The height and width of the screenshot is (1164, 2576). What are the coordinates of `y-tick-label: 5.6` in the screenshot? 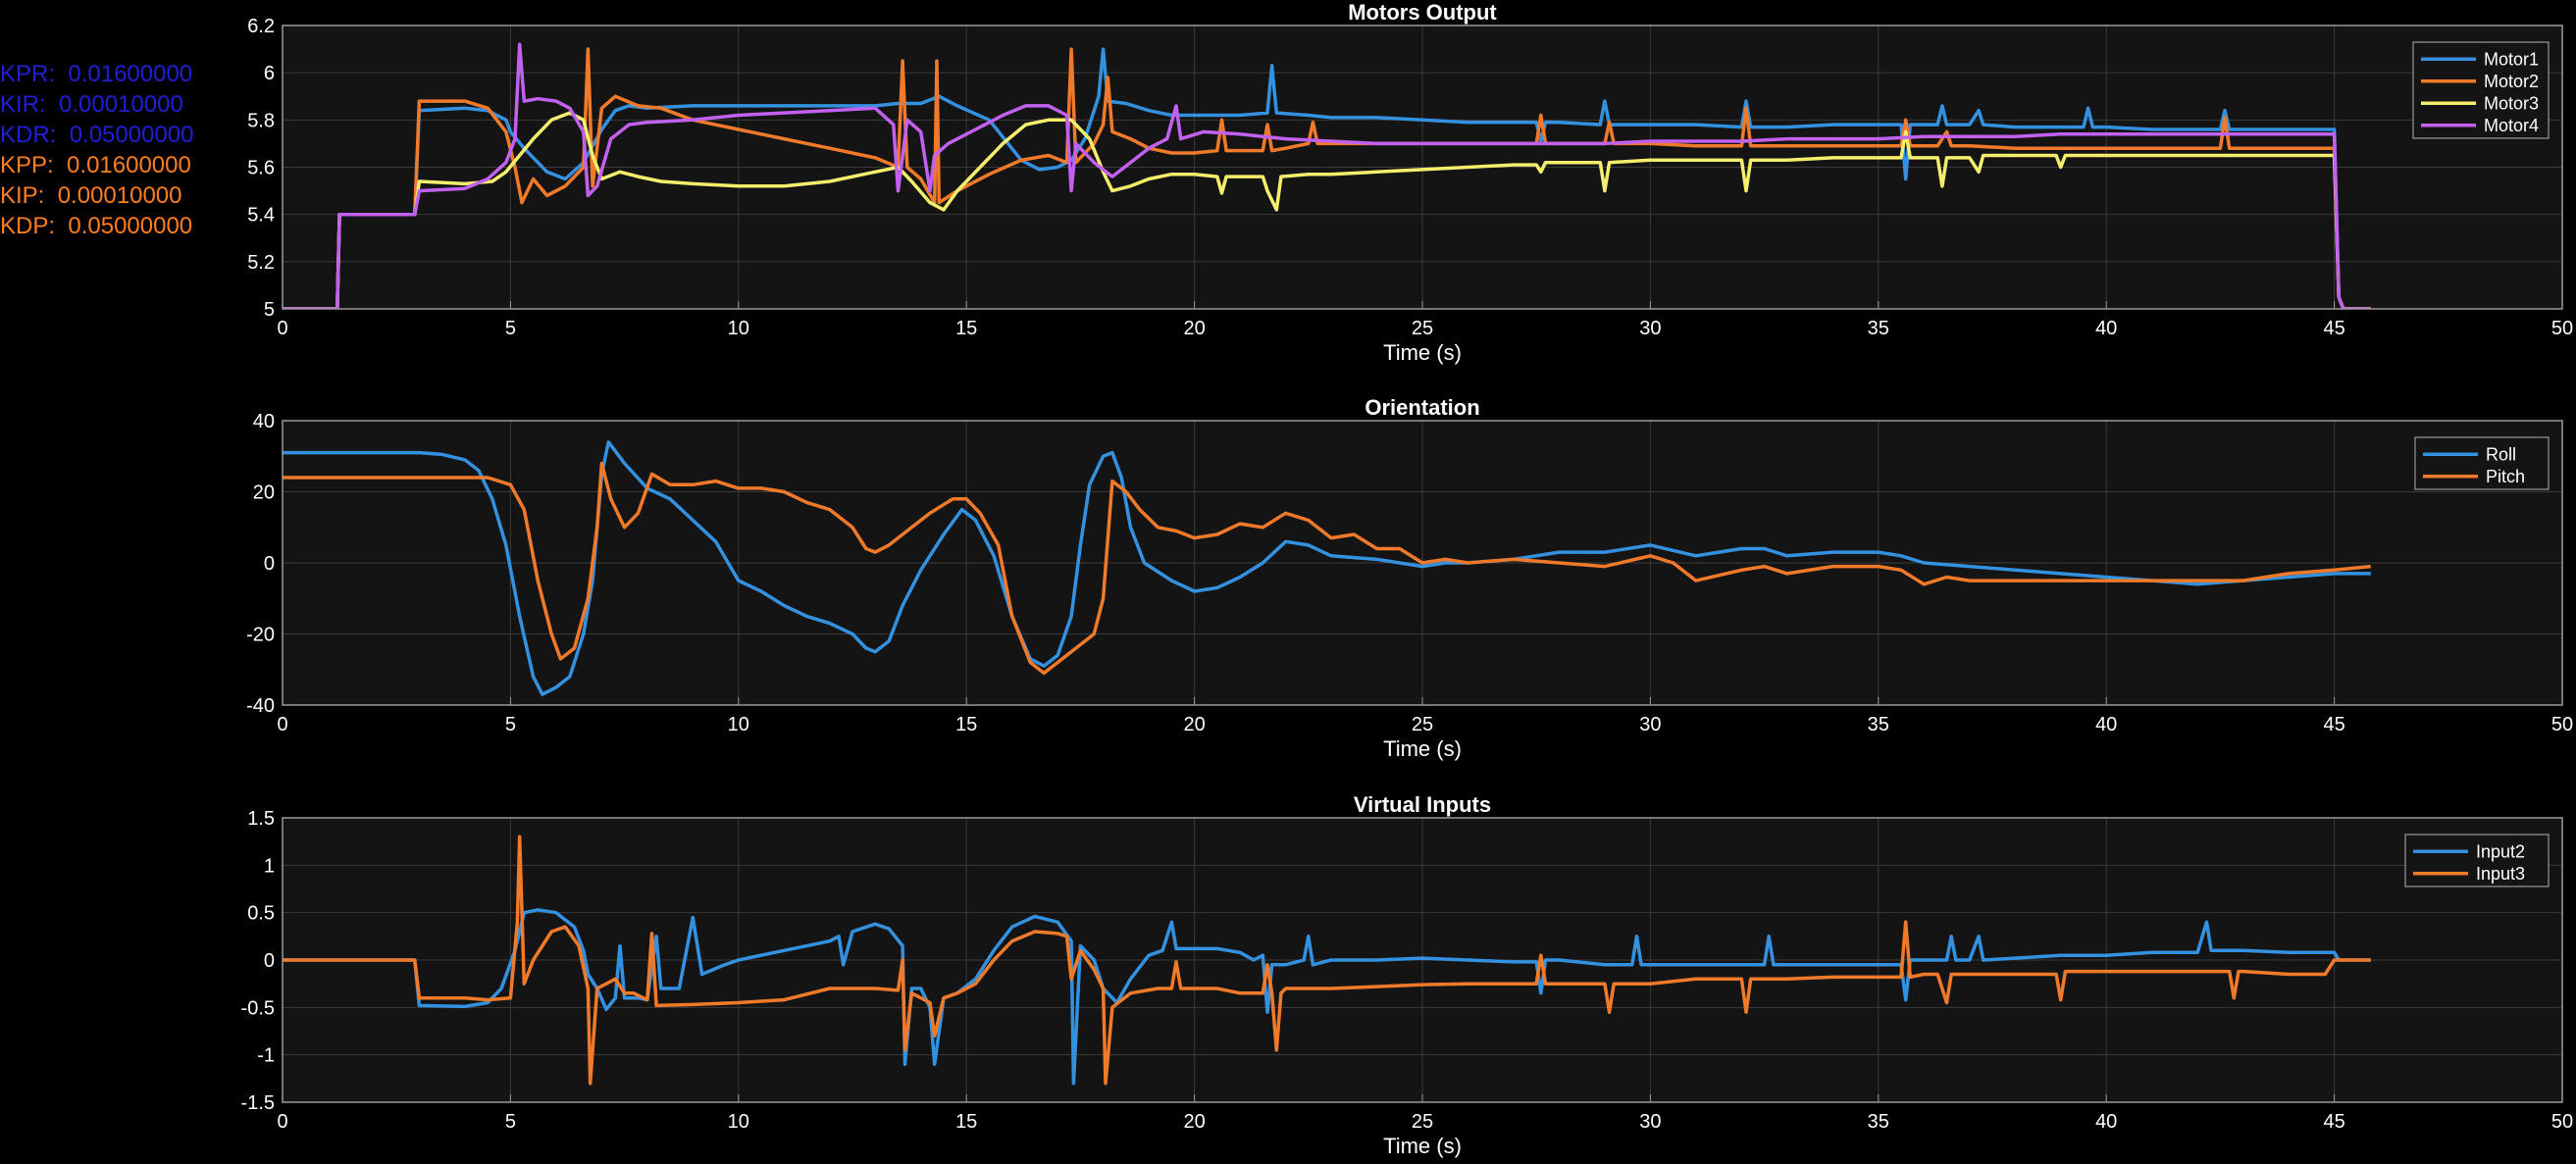 It's located at (261, 168).